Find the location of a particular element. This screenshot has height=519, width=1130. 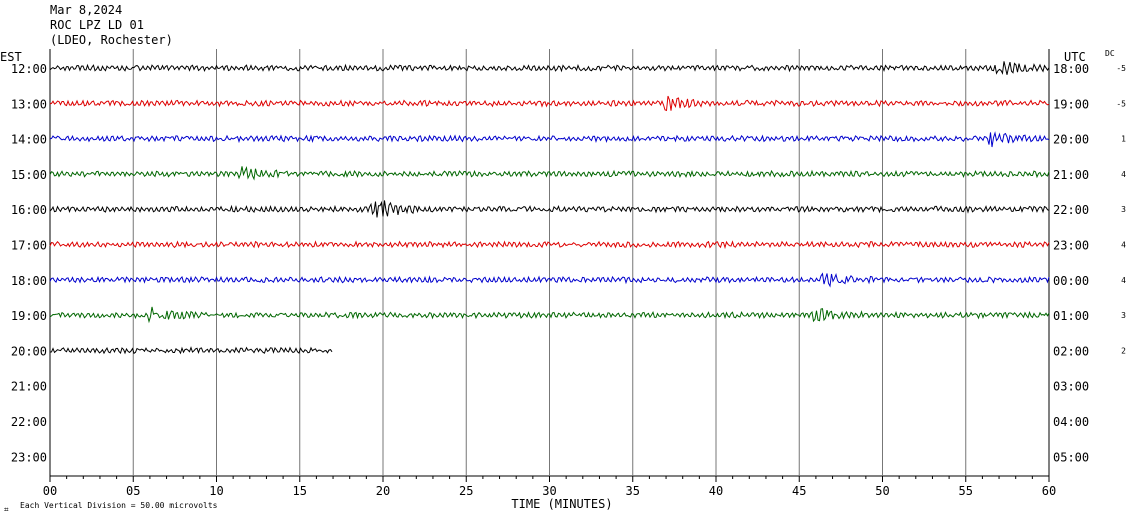

x-tick-label: 30 is located at coordinates (549, 491).